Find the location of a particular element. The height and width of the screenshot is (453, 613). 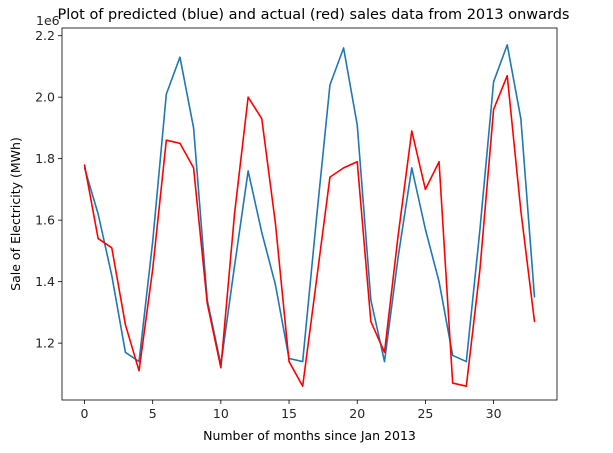

y-axis-label: Sale of Electricity (MWh) is located at coordinates (15, 214).